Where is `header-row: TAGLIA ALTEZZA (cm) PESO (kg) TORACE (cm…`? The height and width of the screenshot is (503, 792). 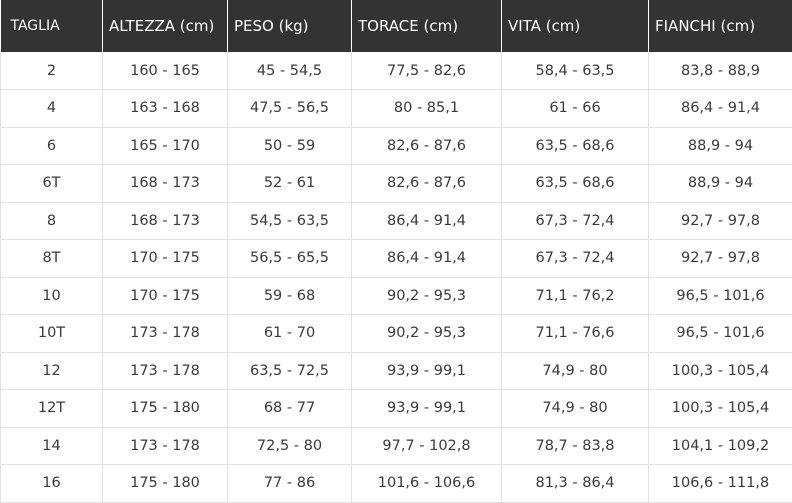 header-row: TAGLIA ALTEZZA (cm) PESO (kg) TORACE (cm… is located at coordinates (396, 26).